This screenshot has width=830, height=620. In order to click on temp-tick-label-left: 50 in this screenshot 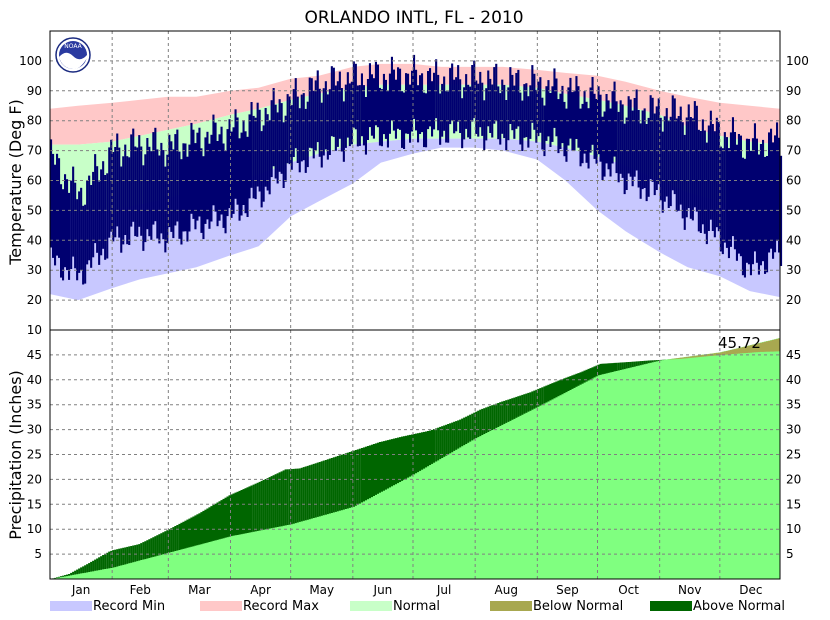, I will do `click(34, 210)`.